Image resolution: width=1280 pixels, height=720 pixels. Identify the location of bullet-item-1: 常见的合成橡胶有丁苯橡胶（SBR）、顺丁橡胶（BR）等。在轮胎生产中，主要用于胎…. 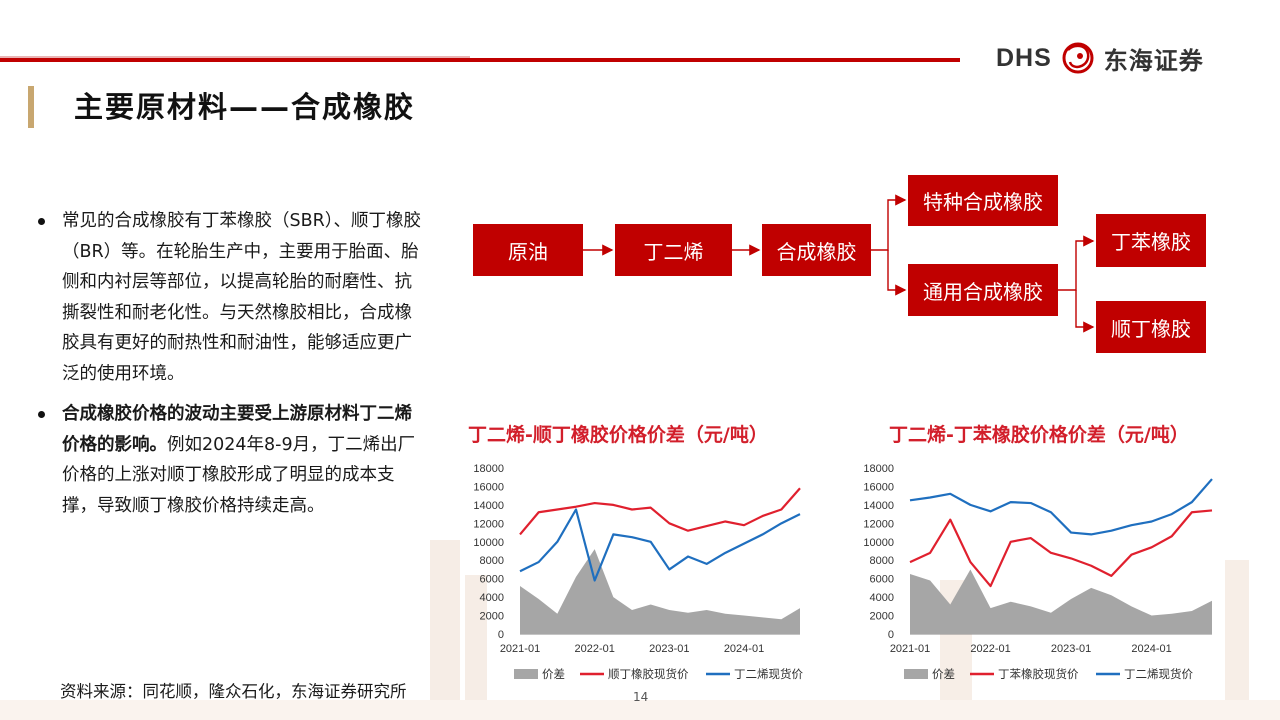
(233, 297).